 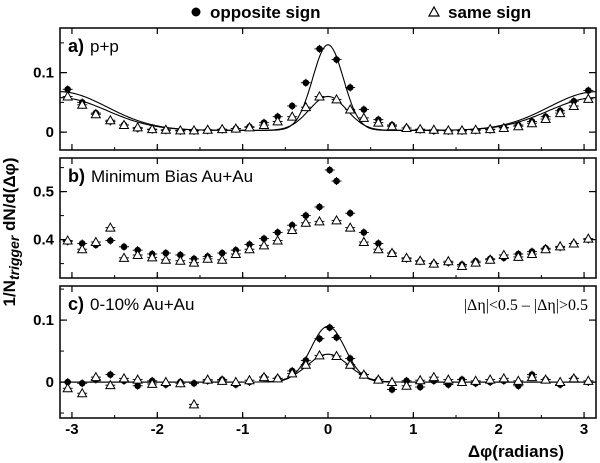 I want to click on y-tick-label: 0.1, so click(x=43, y=320).